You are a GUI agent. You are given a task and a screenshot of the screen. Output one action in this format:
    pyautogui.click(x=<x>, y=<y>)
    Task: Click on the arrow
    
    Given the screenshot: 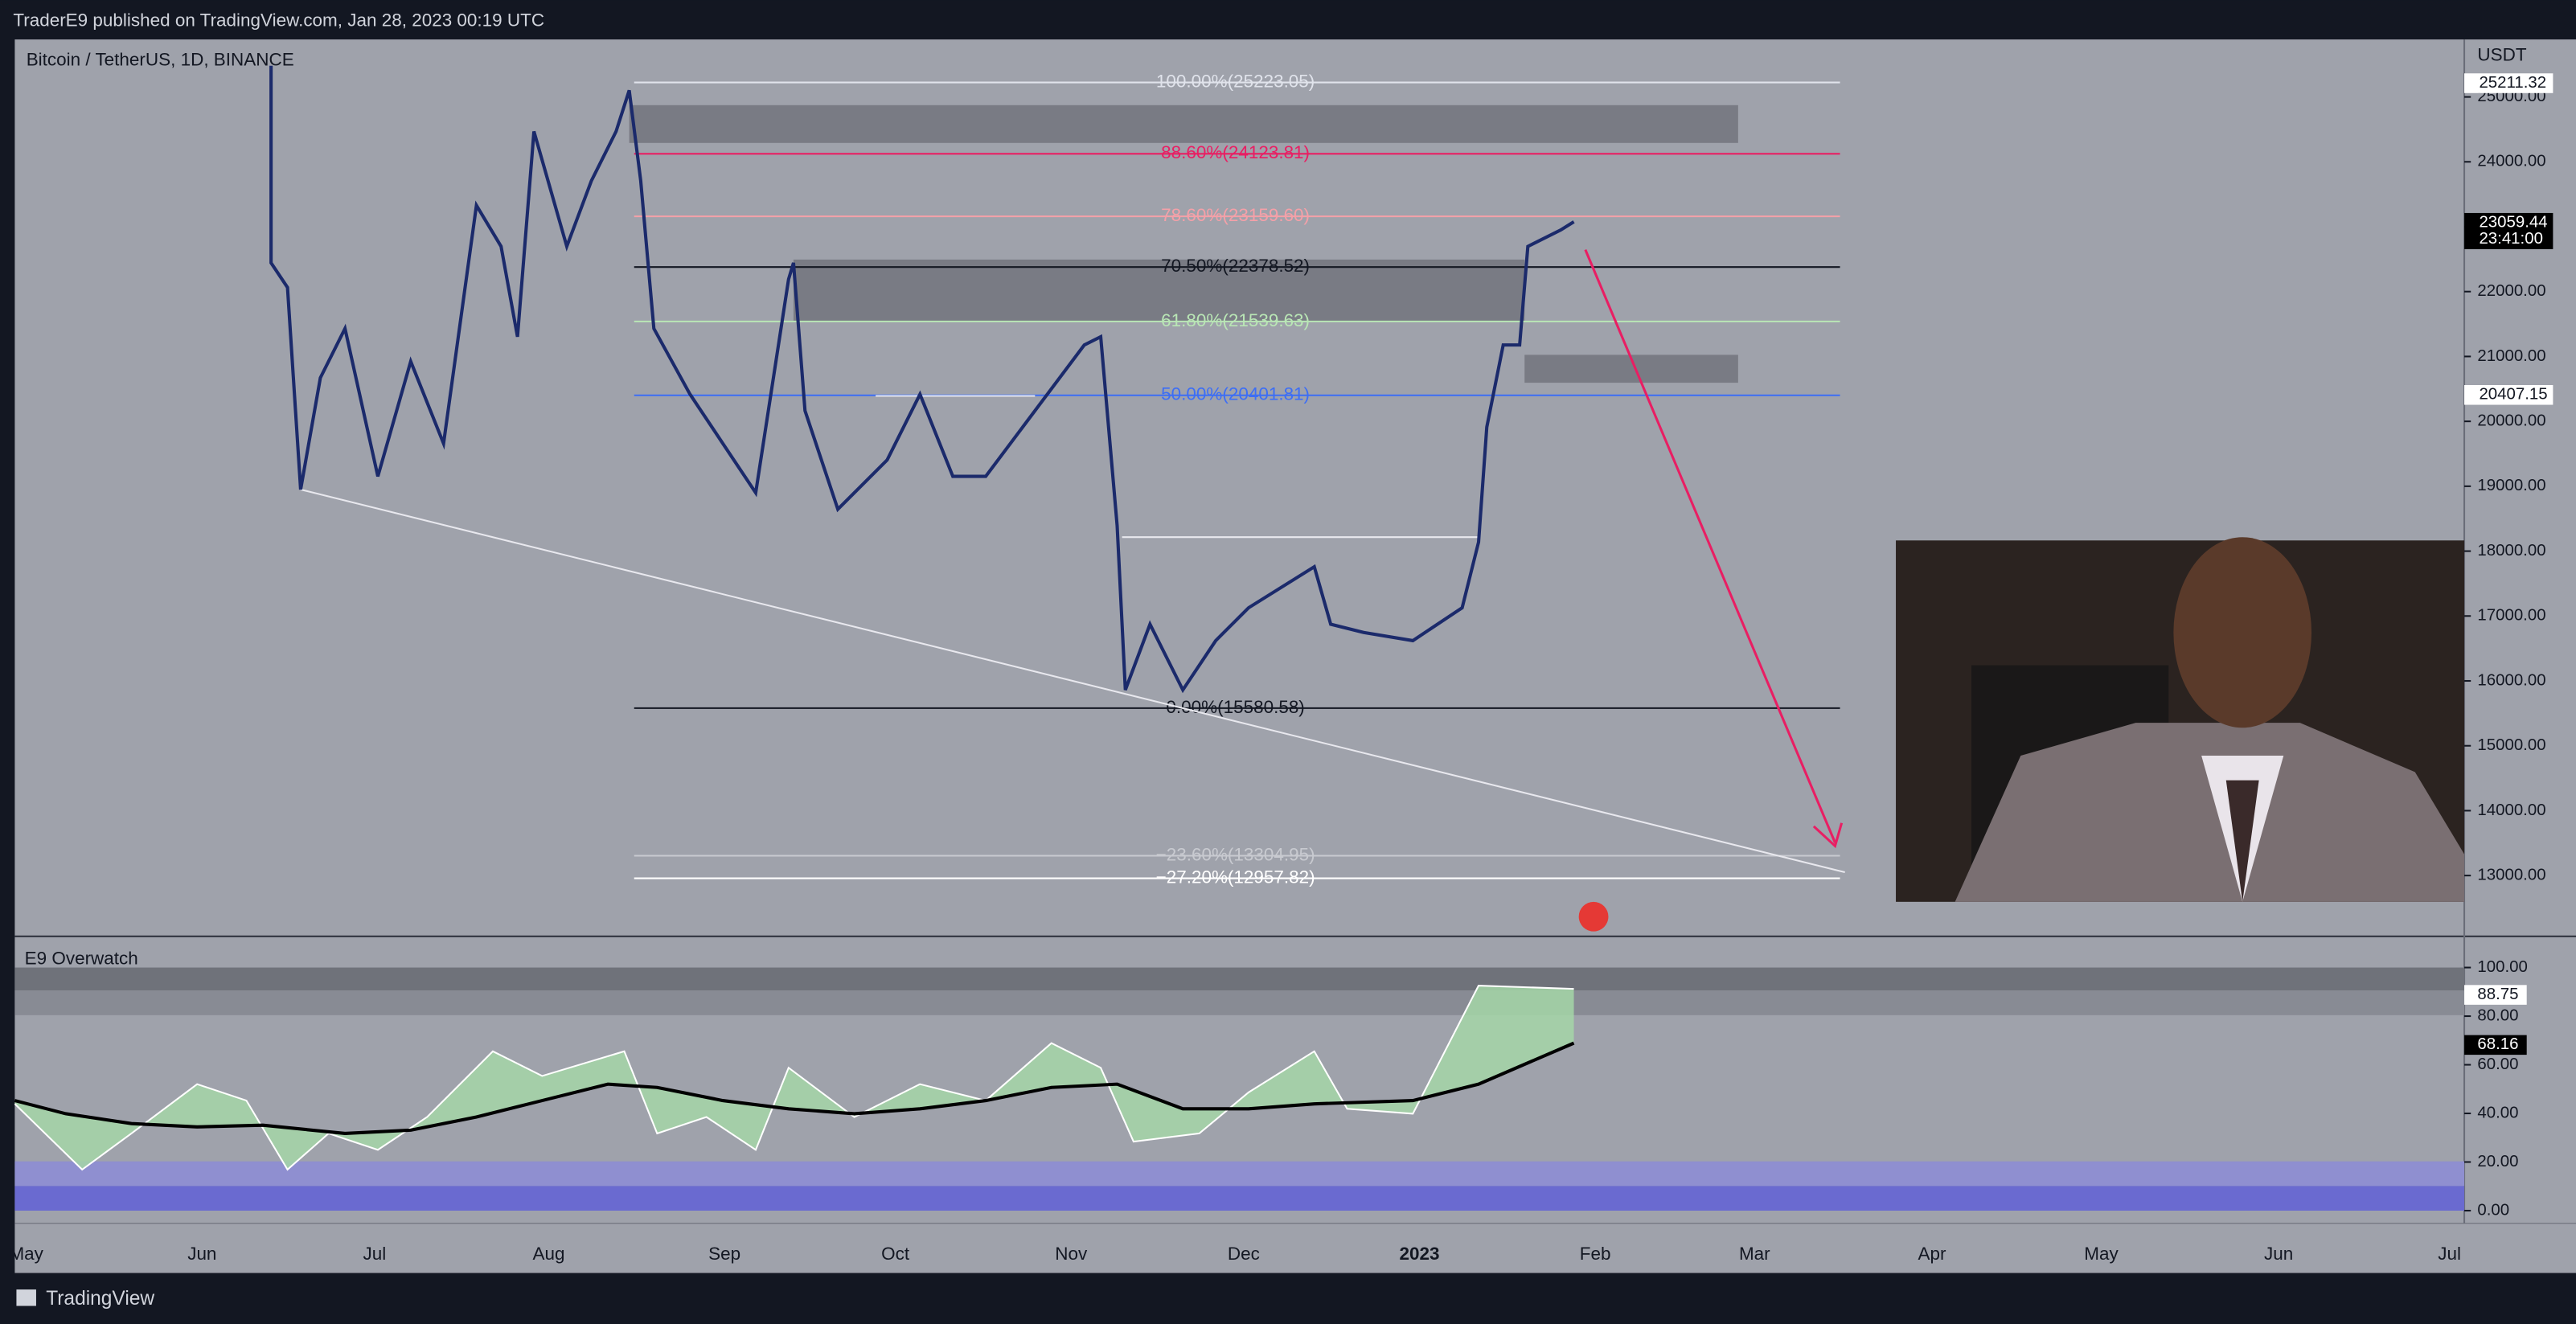 What is the action you would take?
    pyautogui.click(x=1710, y=546)
    